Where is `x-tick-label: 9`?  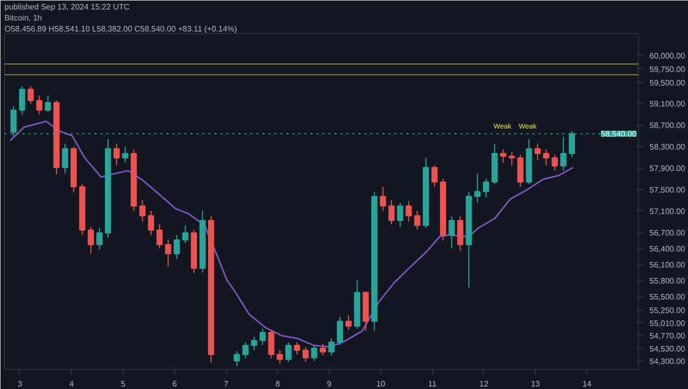
x-tick-label: 9 is located at coordinates (329, 384).